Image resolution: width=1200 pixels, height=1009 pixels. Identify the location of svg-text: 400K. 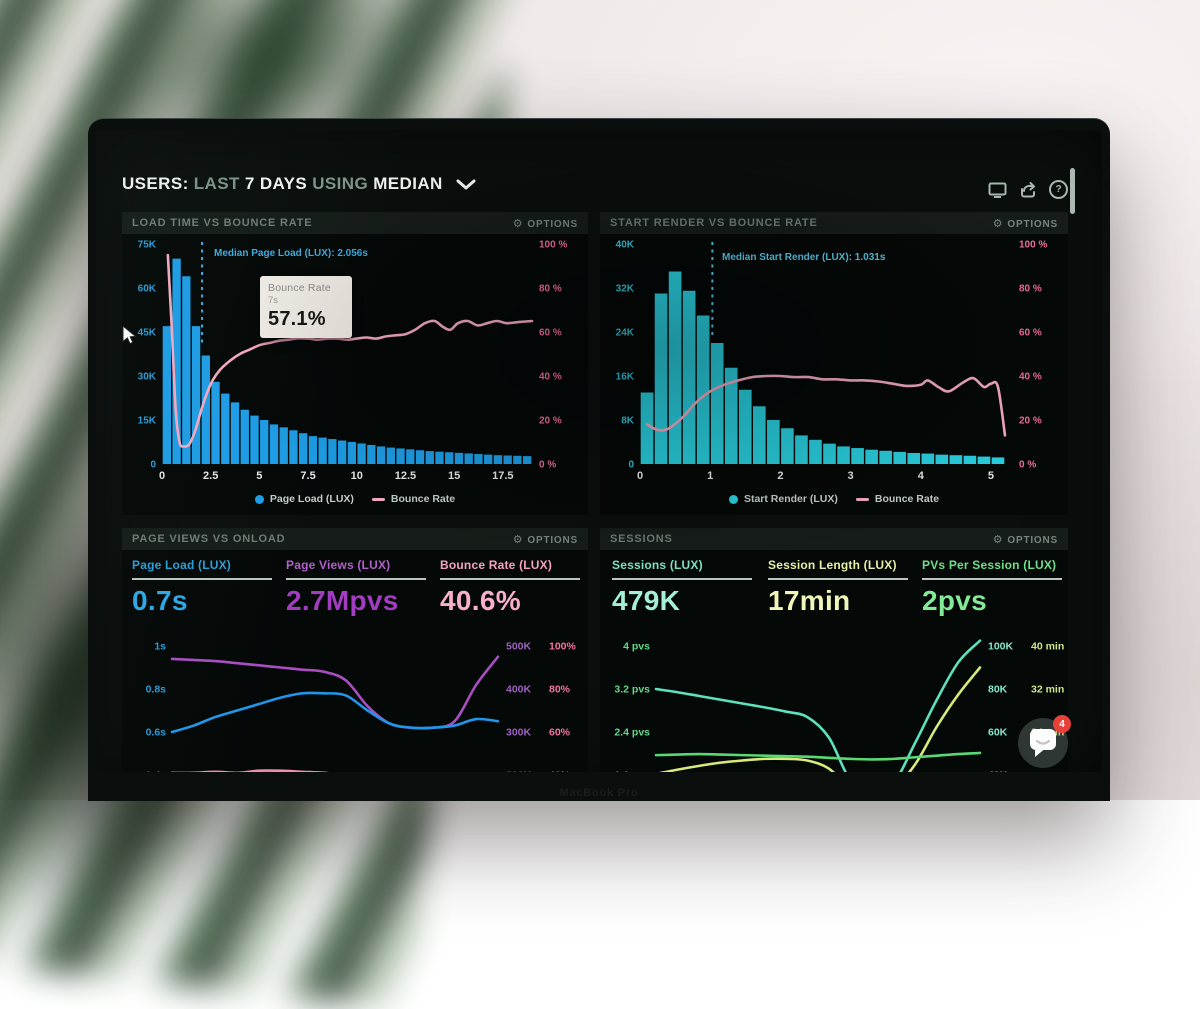
(519, 690).